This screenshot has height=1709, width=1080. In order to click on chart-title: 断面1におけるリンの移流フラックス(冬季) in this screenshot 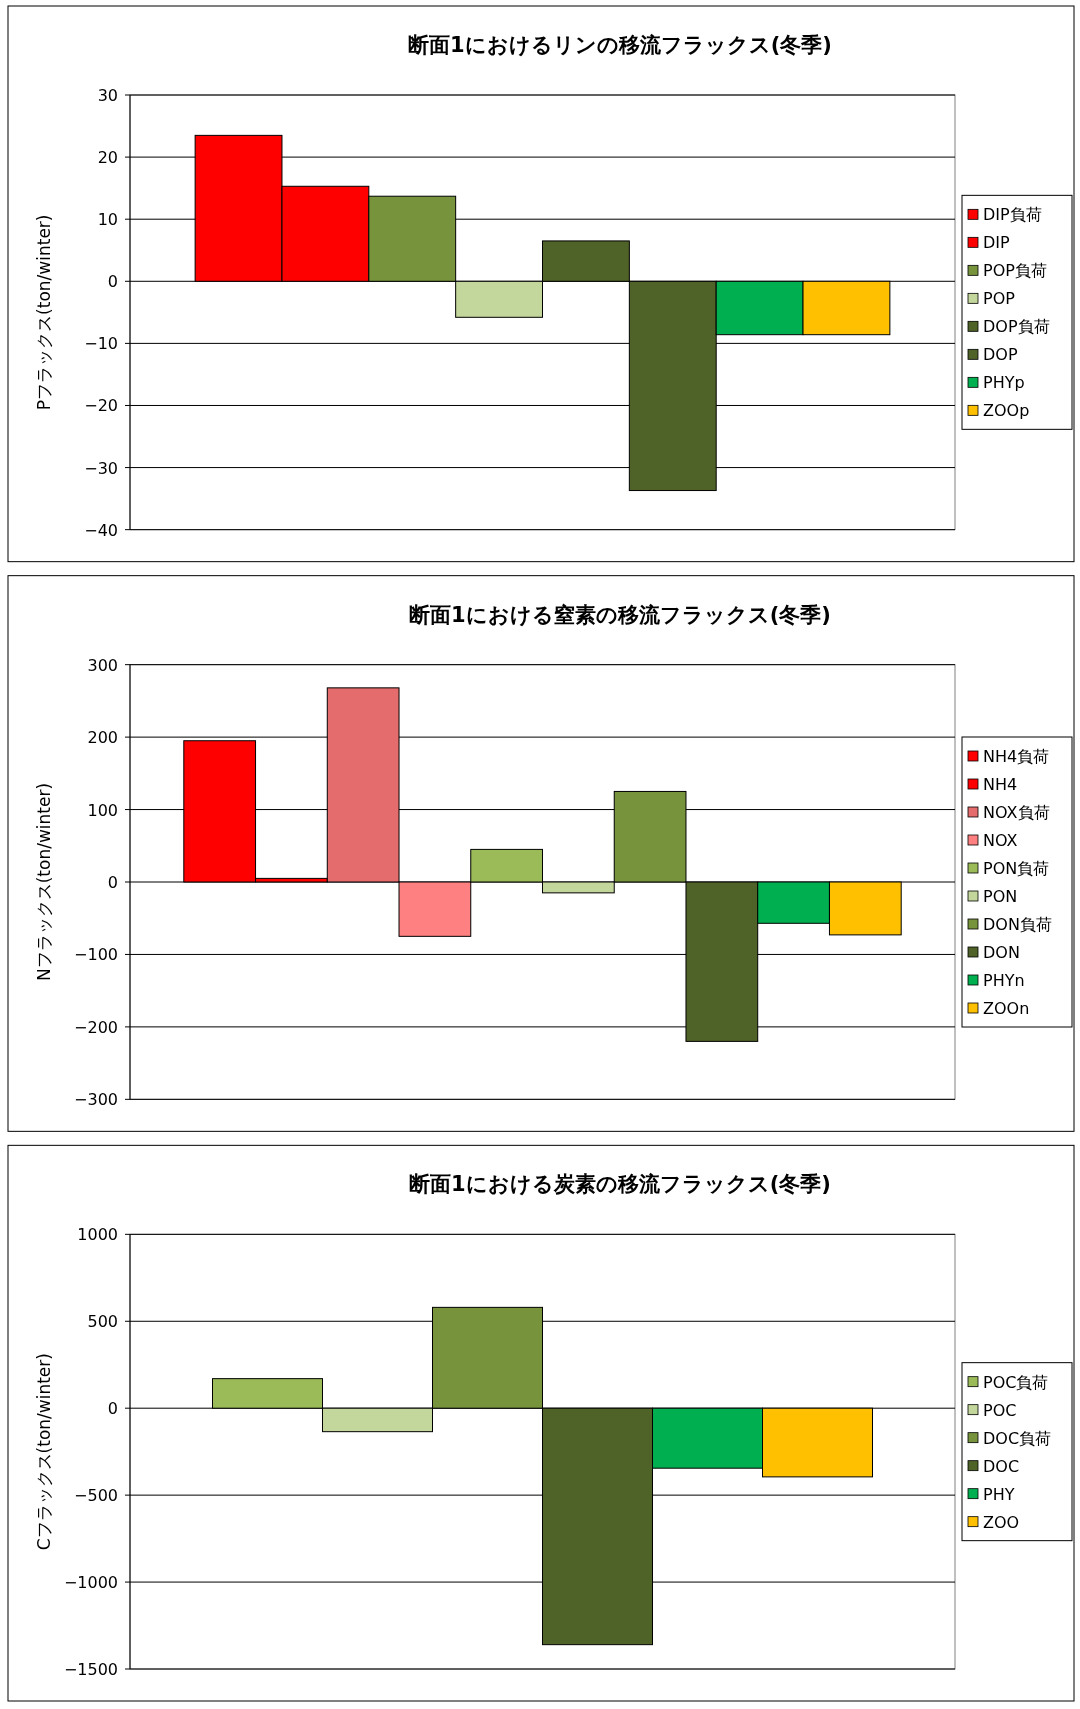, I will do `click(620, 45)`.